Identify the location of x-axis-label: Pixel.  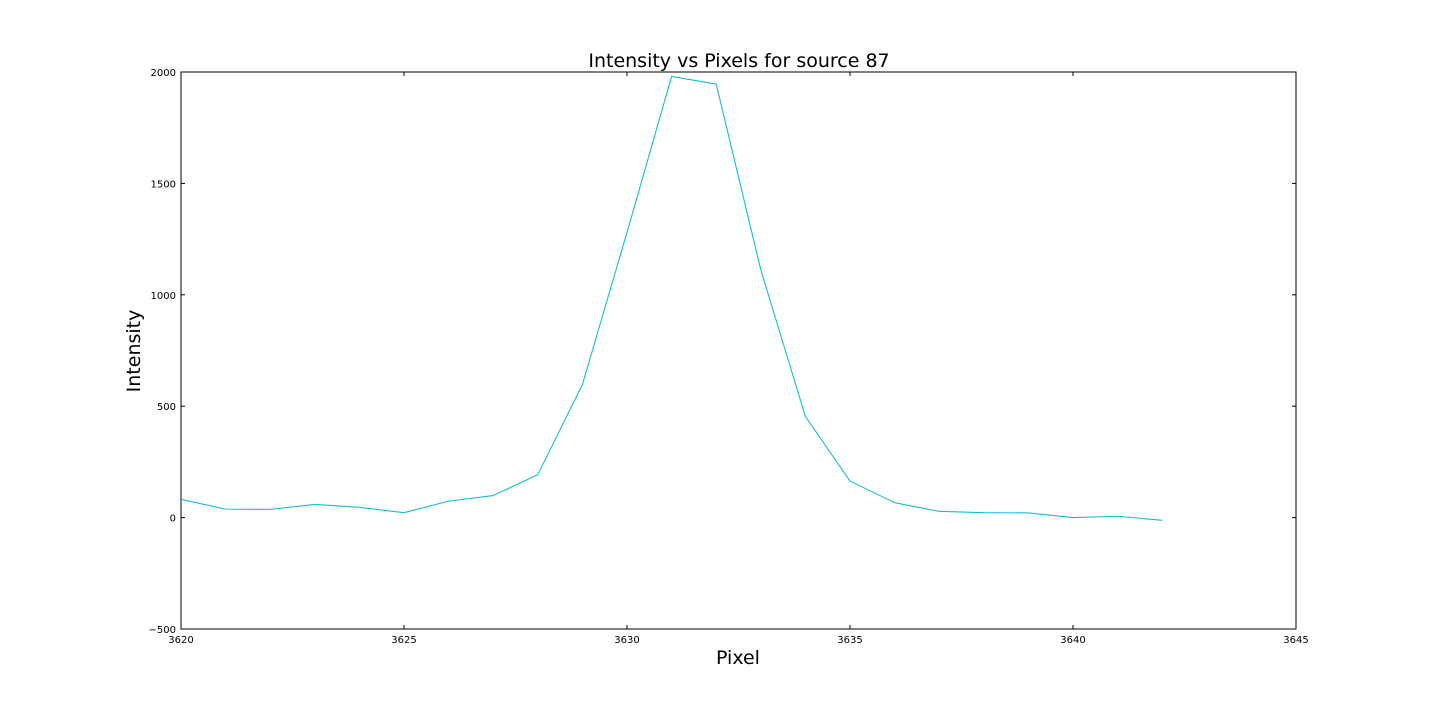
(738, 658).